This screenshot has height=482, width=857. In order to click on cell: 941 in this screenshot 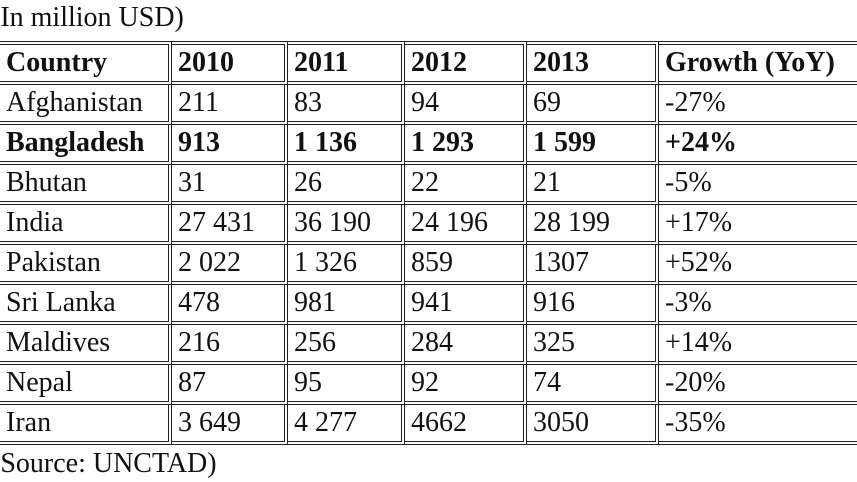, I will do `click(466, 305)`.